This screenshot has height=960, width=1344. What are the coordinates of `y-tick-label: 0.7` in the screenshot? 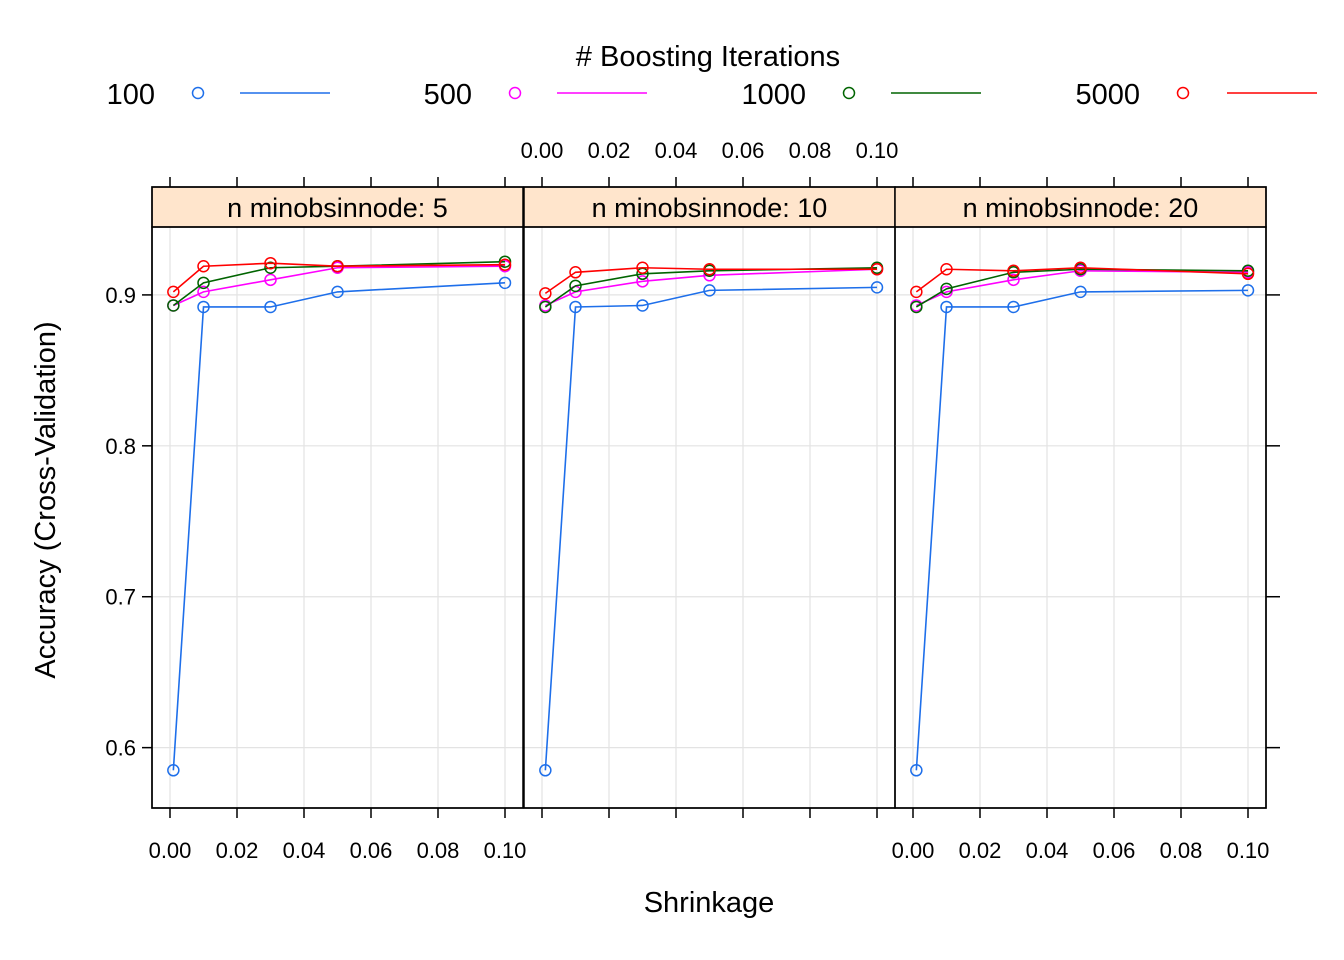 It's located at (120, 597).